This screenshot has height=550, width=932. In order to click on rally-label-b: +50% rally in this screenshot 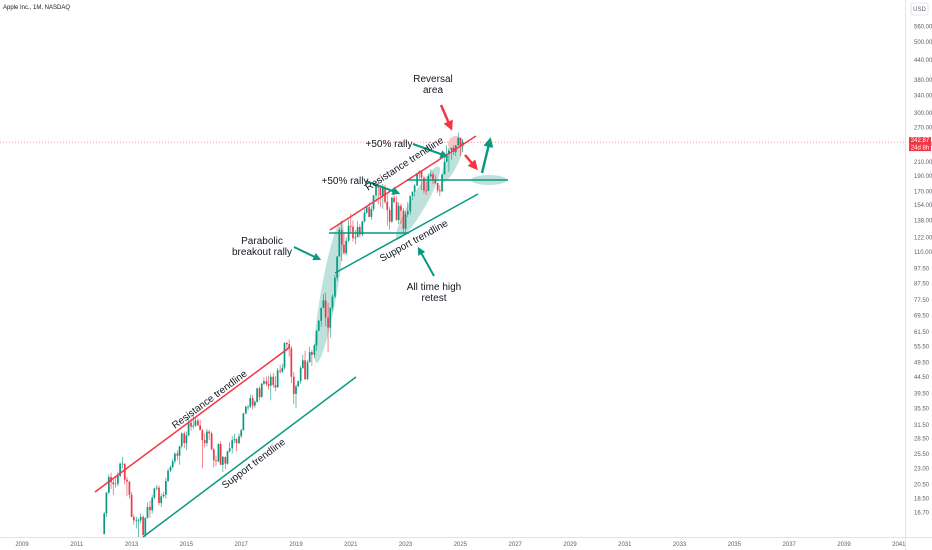, I will do `click(389, 144)`.